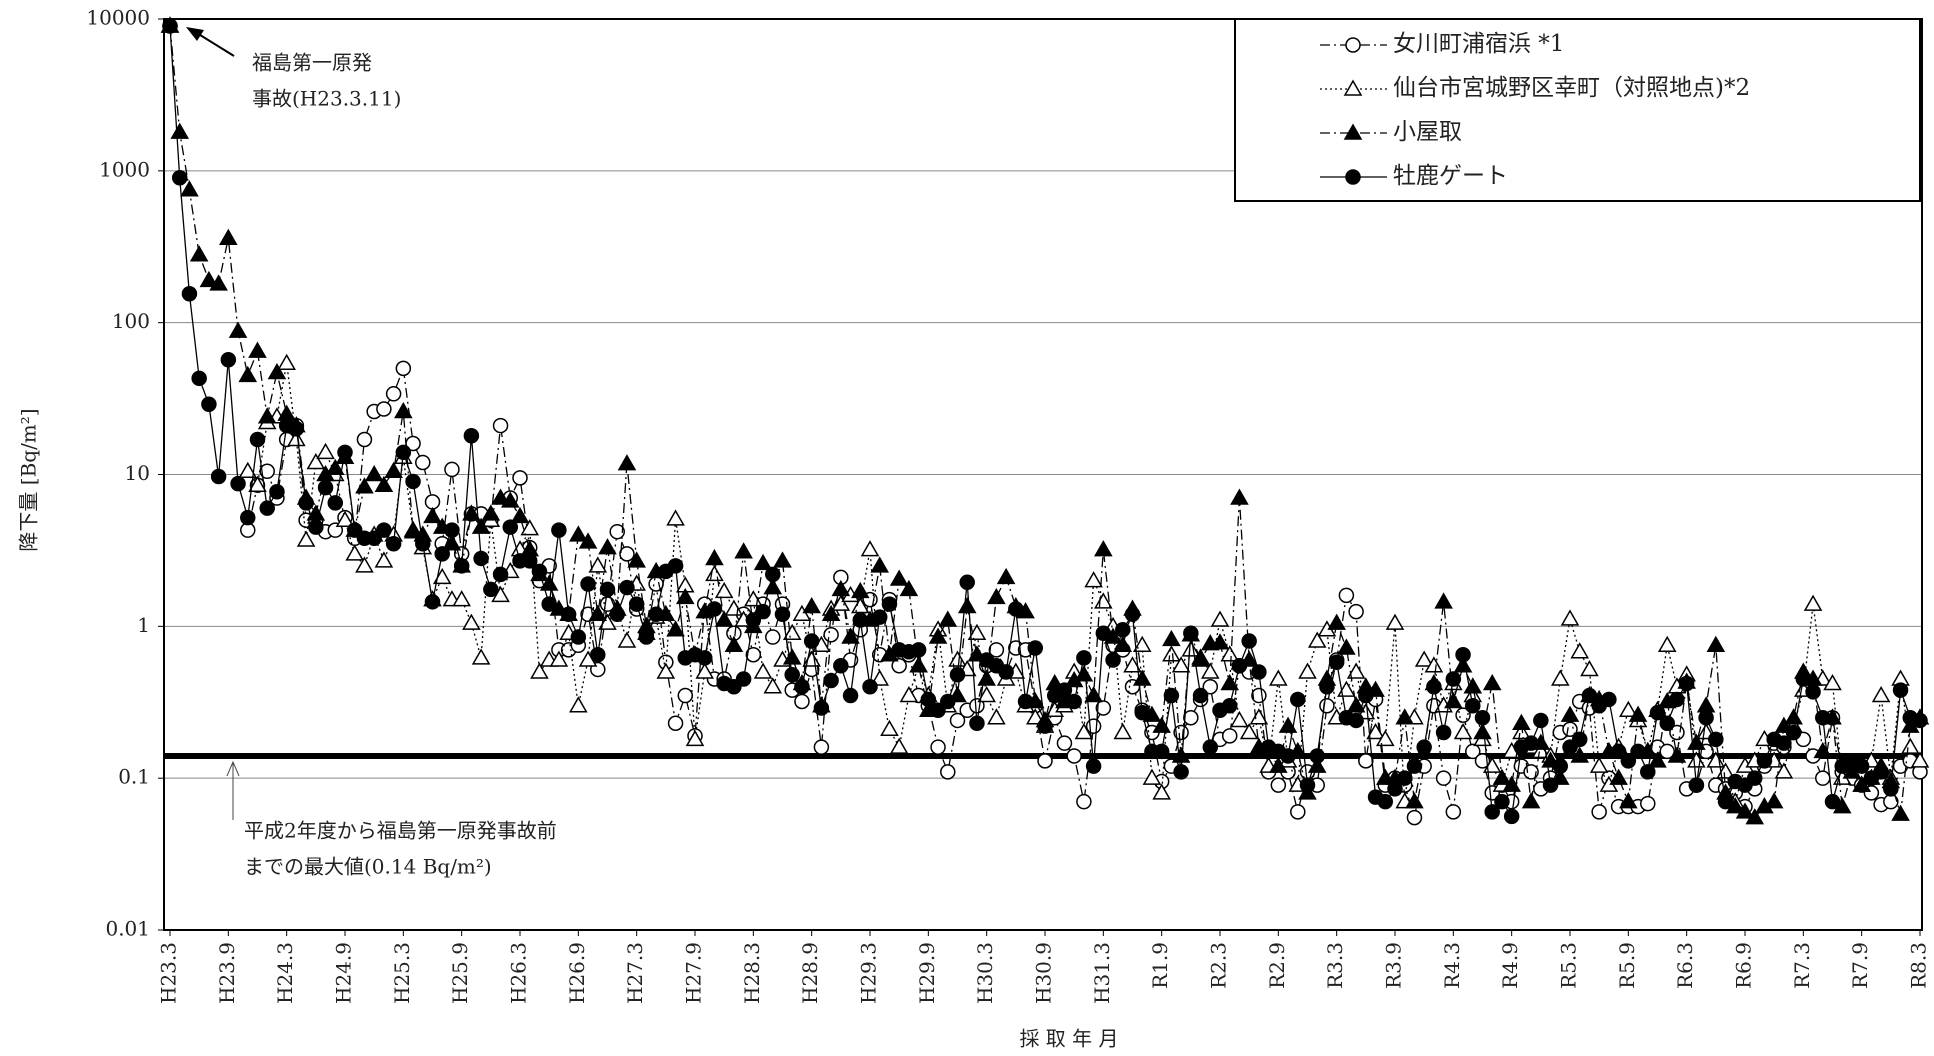 The height and width of the screenshot is (1056, 1934). I want to click on annotation-arrowhead, so click(195, 34).